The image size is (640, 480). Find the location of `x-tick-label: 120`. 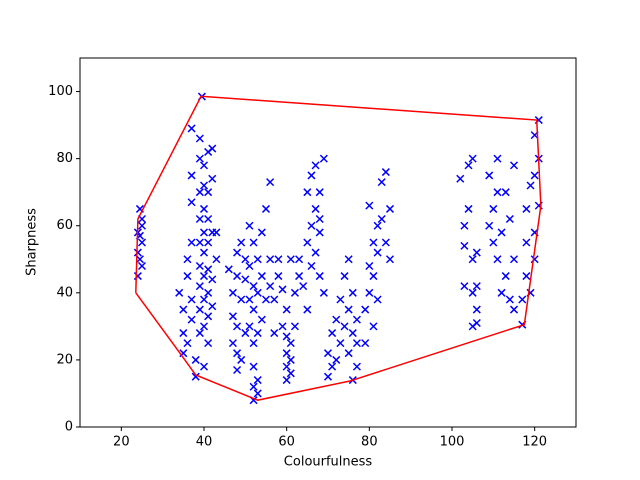

x-tick-label: 120 is located at coordinates (534, 442).